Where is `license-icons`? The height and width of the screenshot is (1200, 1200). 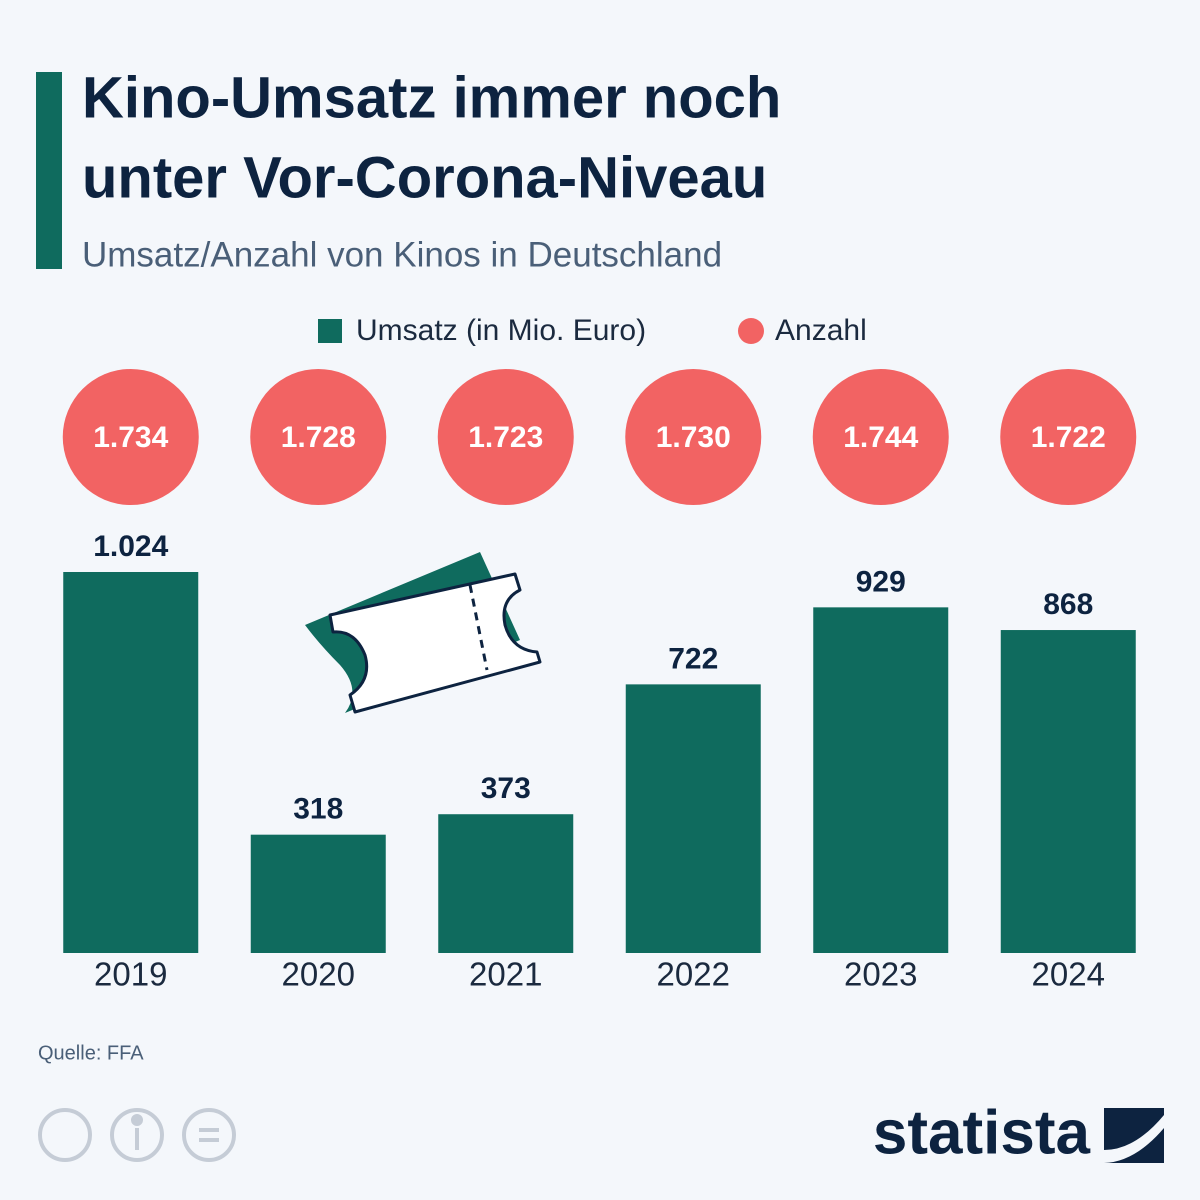 license-icons is located at coordinates (137, 1135).